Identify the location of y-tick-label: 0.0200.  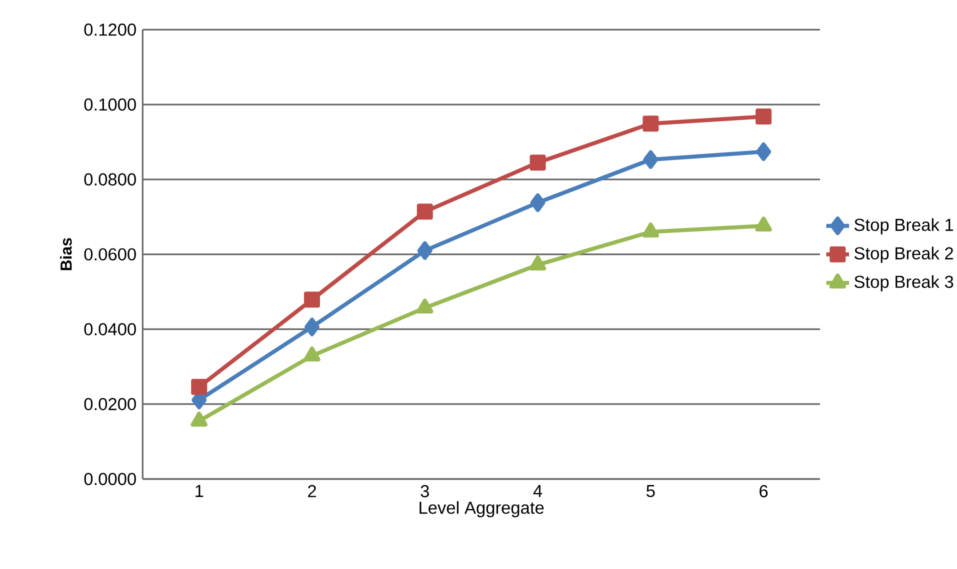
(110, 404).